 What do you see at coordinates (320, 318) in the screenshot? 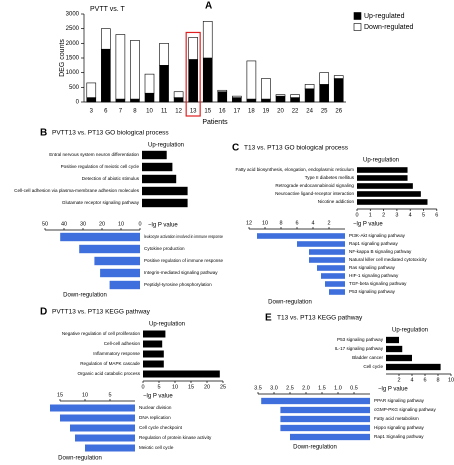
I see `panel-title: T13 vs. PT13 KEGG pathway` at bounding box center [320, 318].